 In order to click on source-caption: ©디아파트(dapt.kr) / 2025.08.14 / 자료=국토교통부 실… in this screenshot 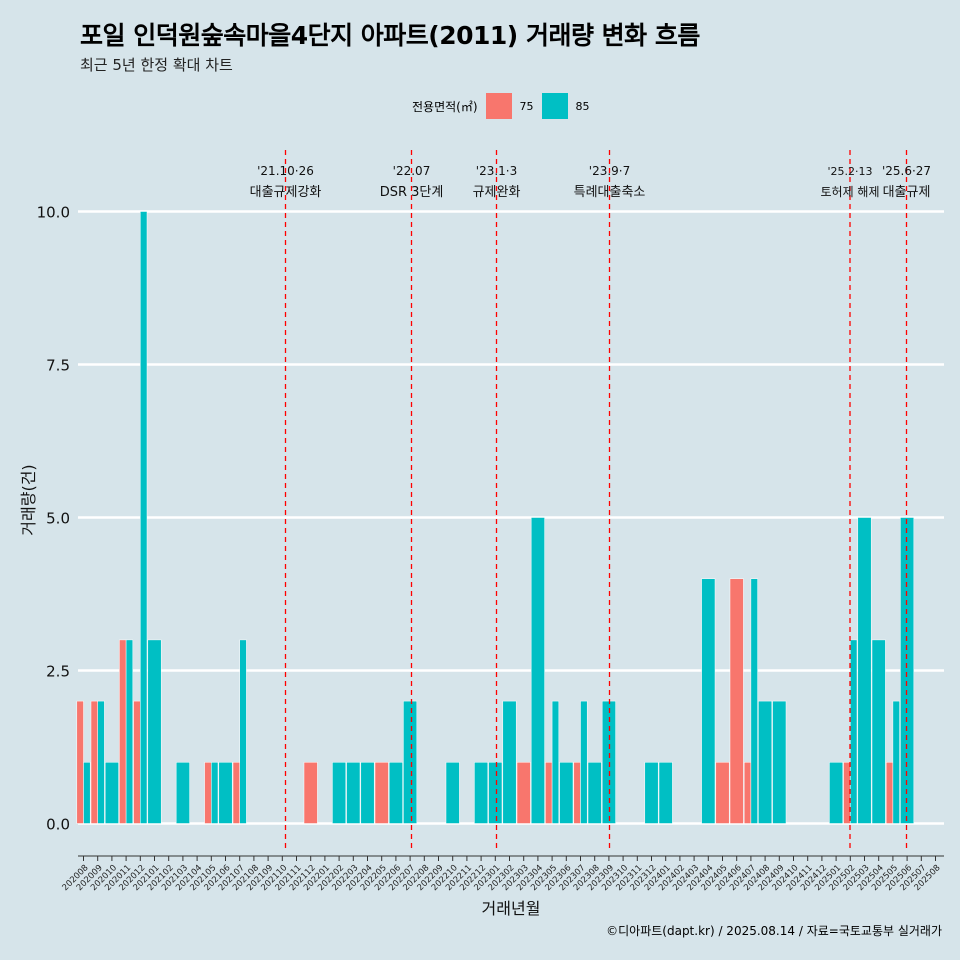, I will do `click(774, 931)`.